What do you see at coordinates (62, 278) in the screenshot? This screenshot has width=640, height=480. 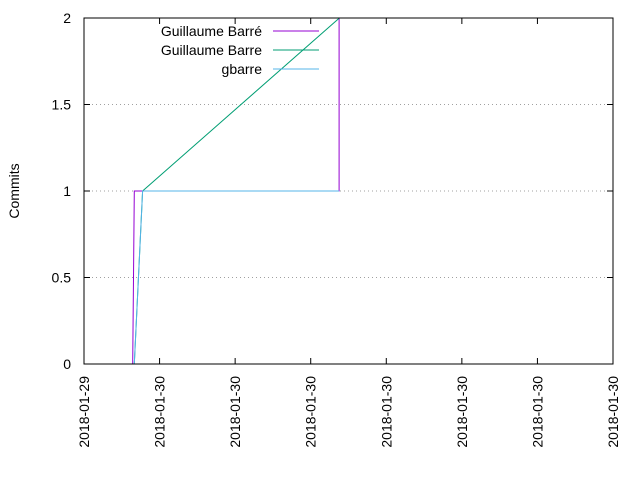 I see `y-tick-label: 0.5` at bounding box center [62, 278].